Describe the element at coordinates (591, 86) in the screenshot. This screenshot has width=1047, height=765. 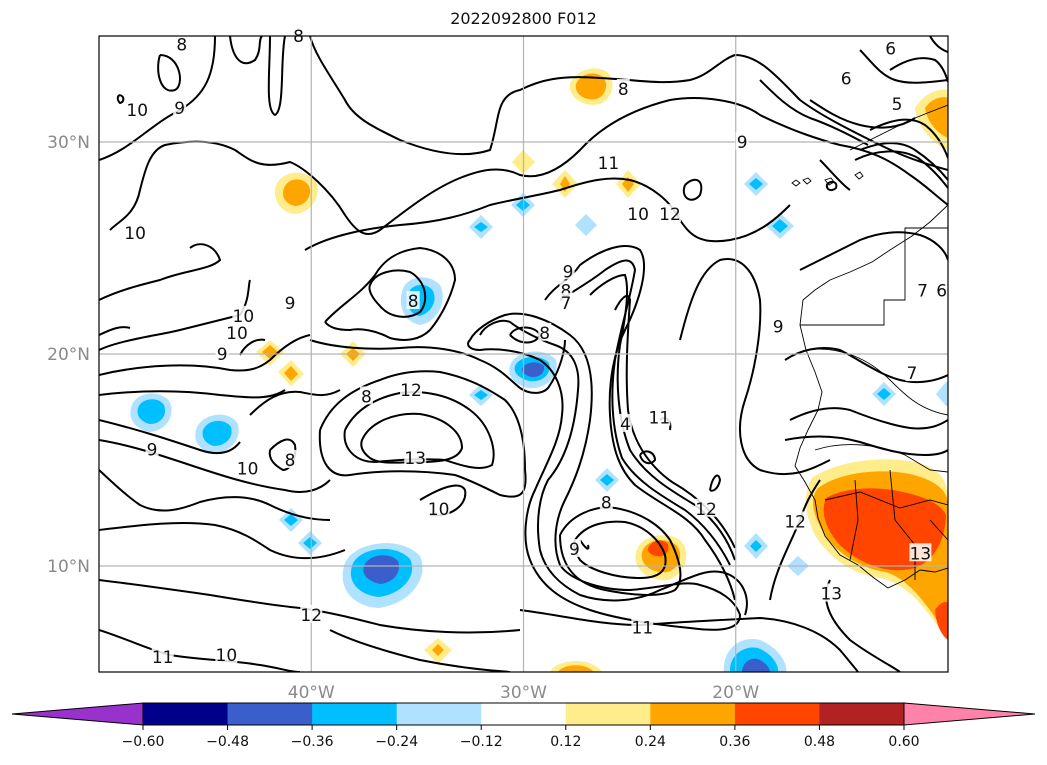
I see `warm-blob-n-core` at that location.